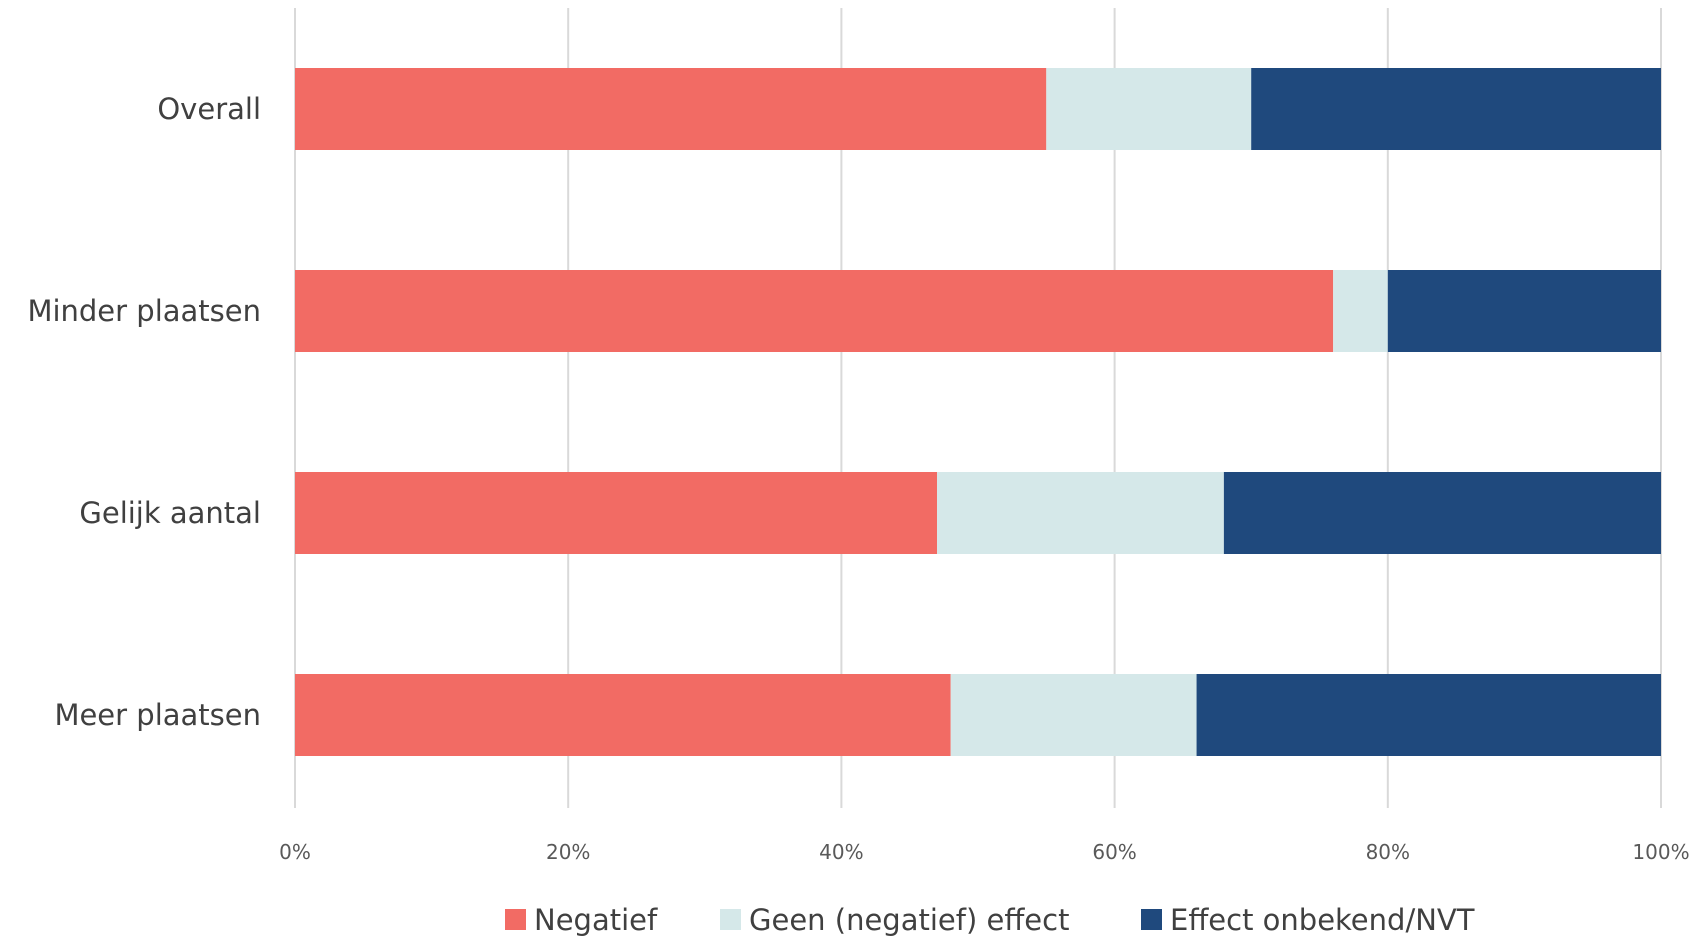 The height and width of the screenshot is (936, 1695). What do you see at coordinates (909, 919) in the screenshot?
I see `legend-label: Geen (negatief) effect` at bounding box center [909, 919].